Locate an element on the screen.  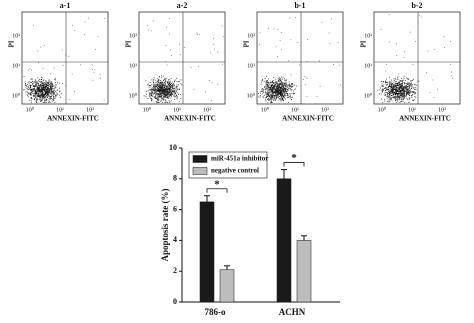
y-tick-label: 4 is located at coordinates (175, 239).